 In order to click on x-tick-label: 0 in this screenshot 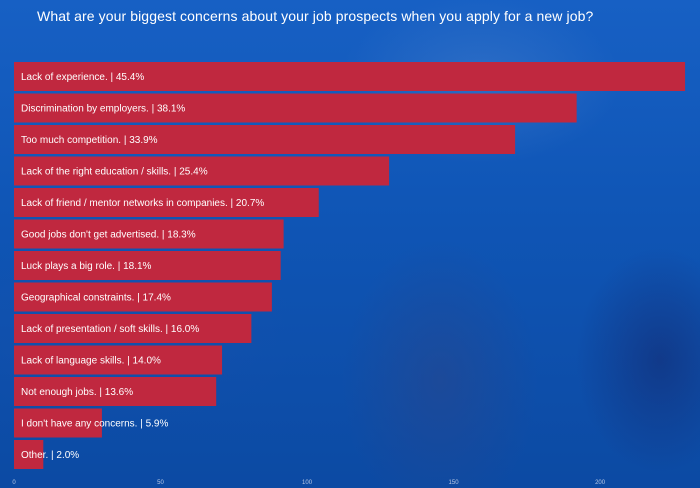, I will do `click(14, 483)`.